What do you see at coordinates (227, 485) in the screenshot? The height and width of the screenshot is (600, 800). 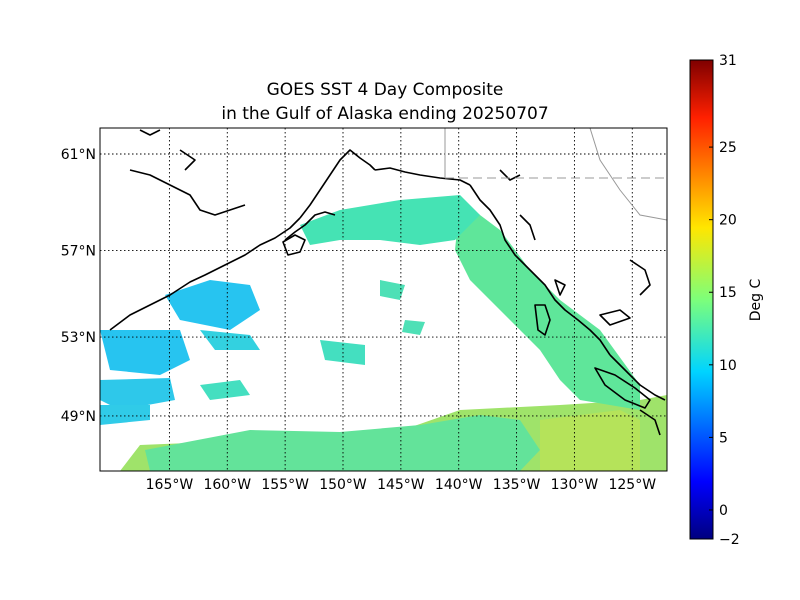 I see `longitude-tick-label: 160°W` at bounding box center [227, 485].